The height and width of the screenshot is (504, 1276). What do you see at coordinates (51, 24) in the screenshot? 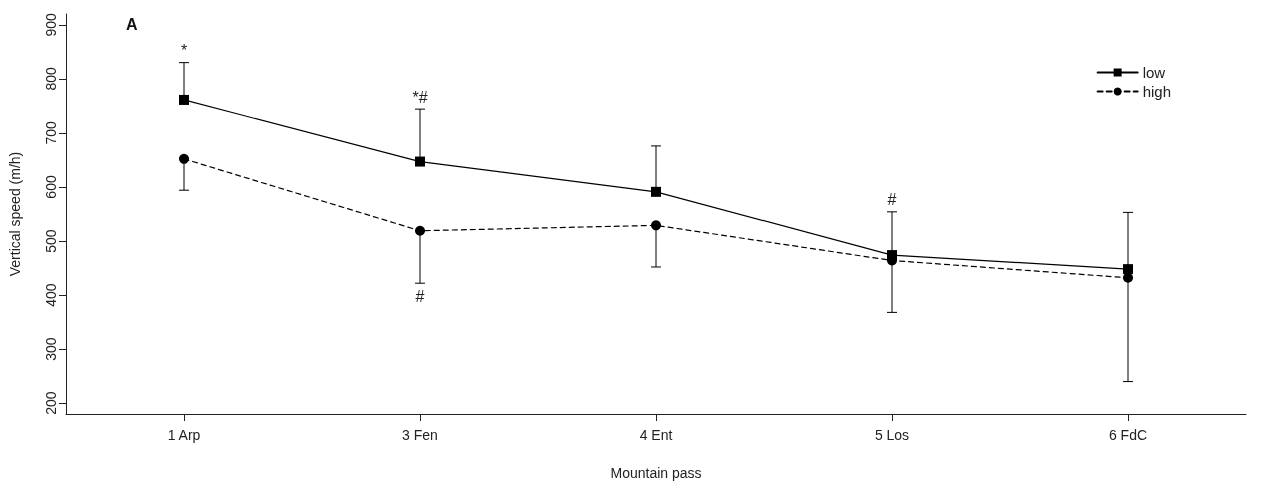
I see `y-tick-label: 900` at bounding box center [51, 24].